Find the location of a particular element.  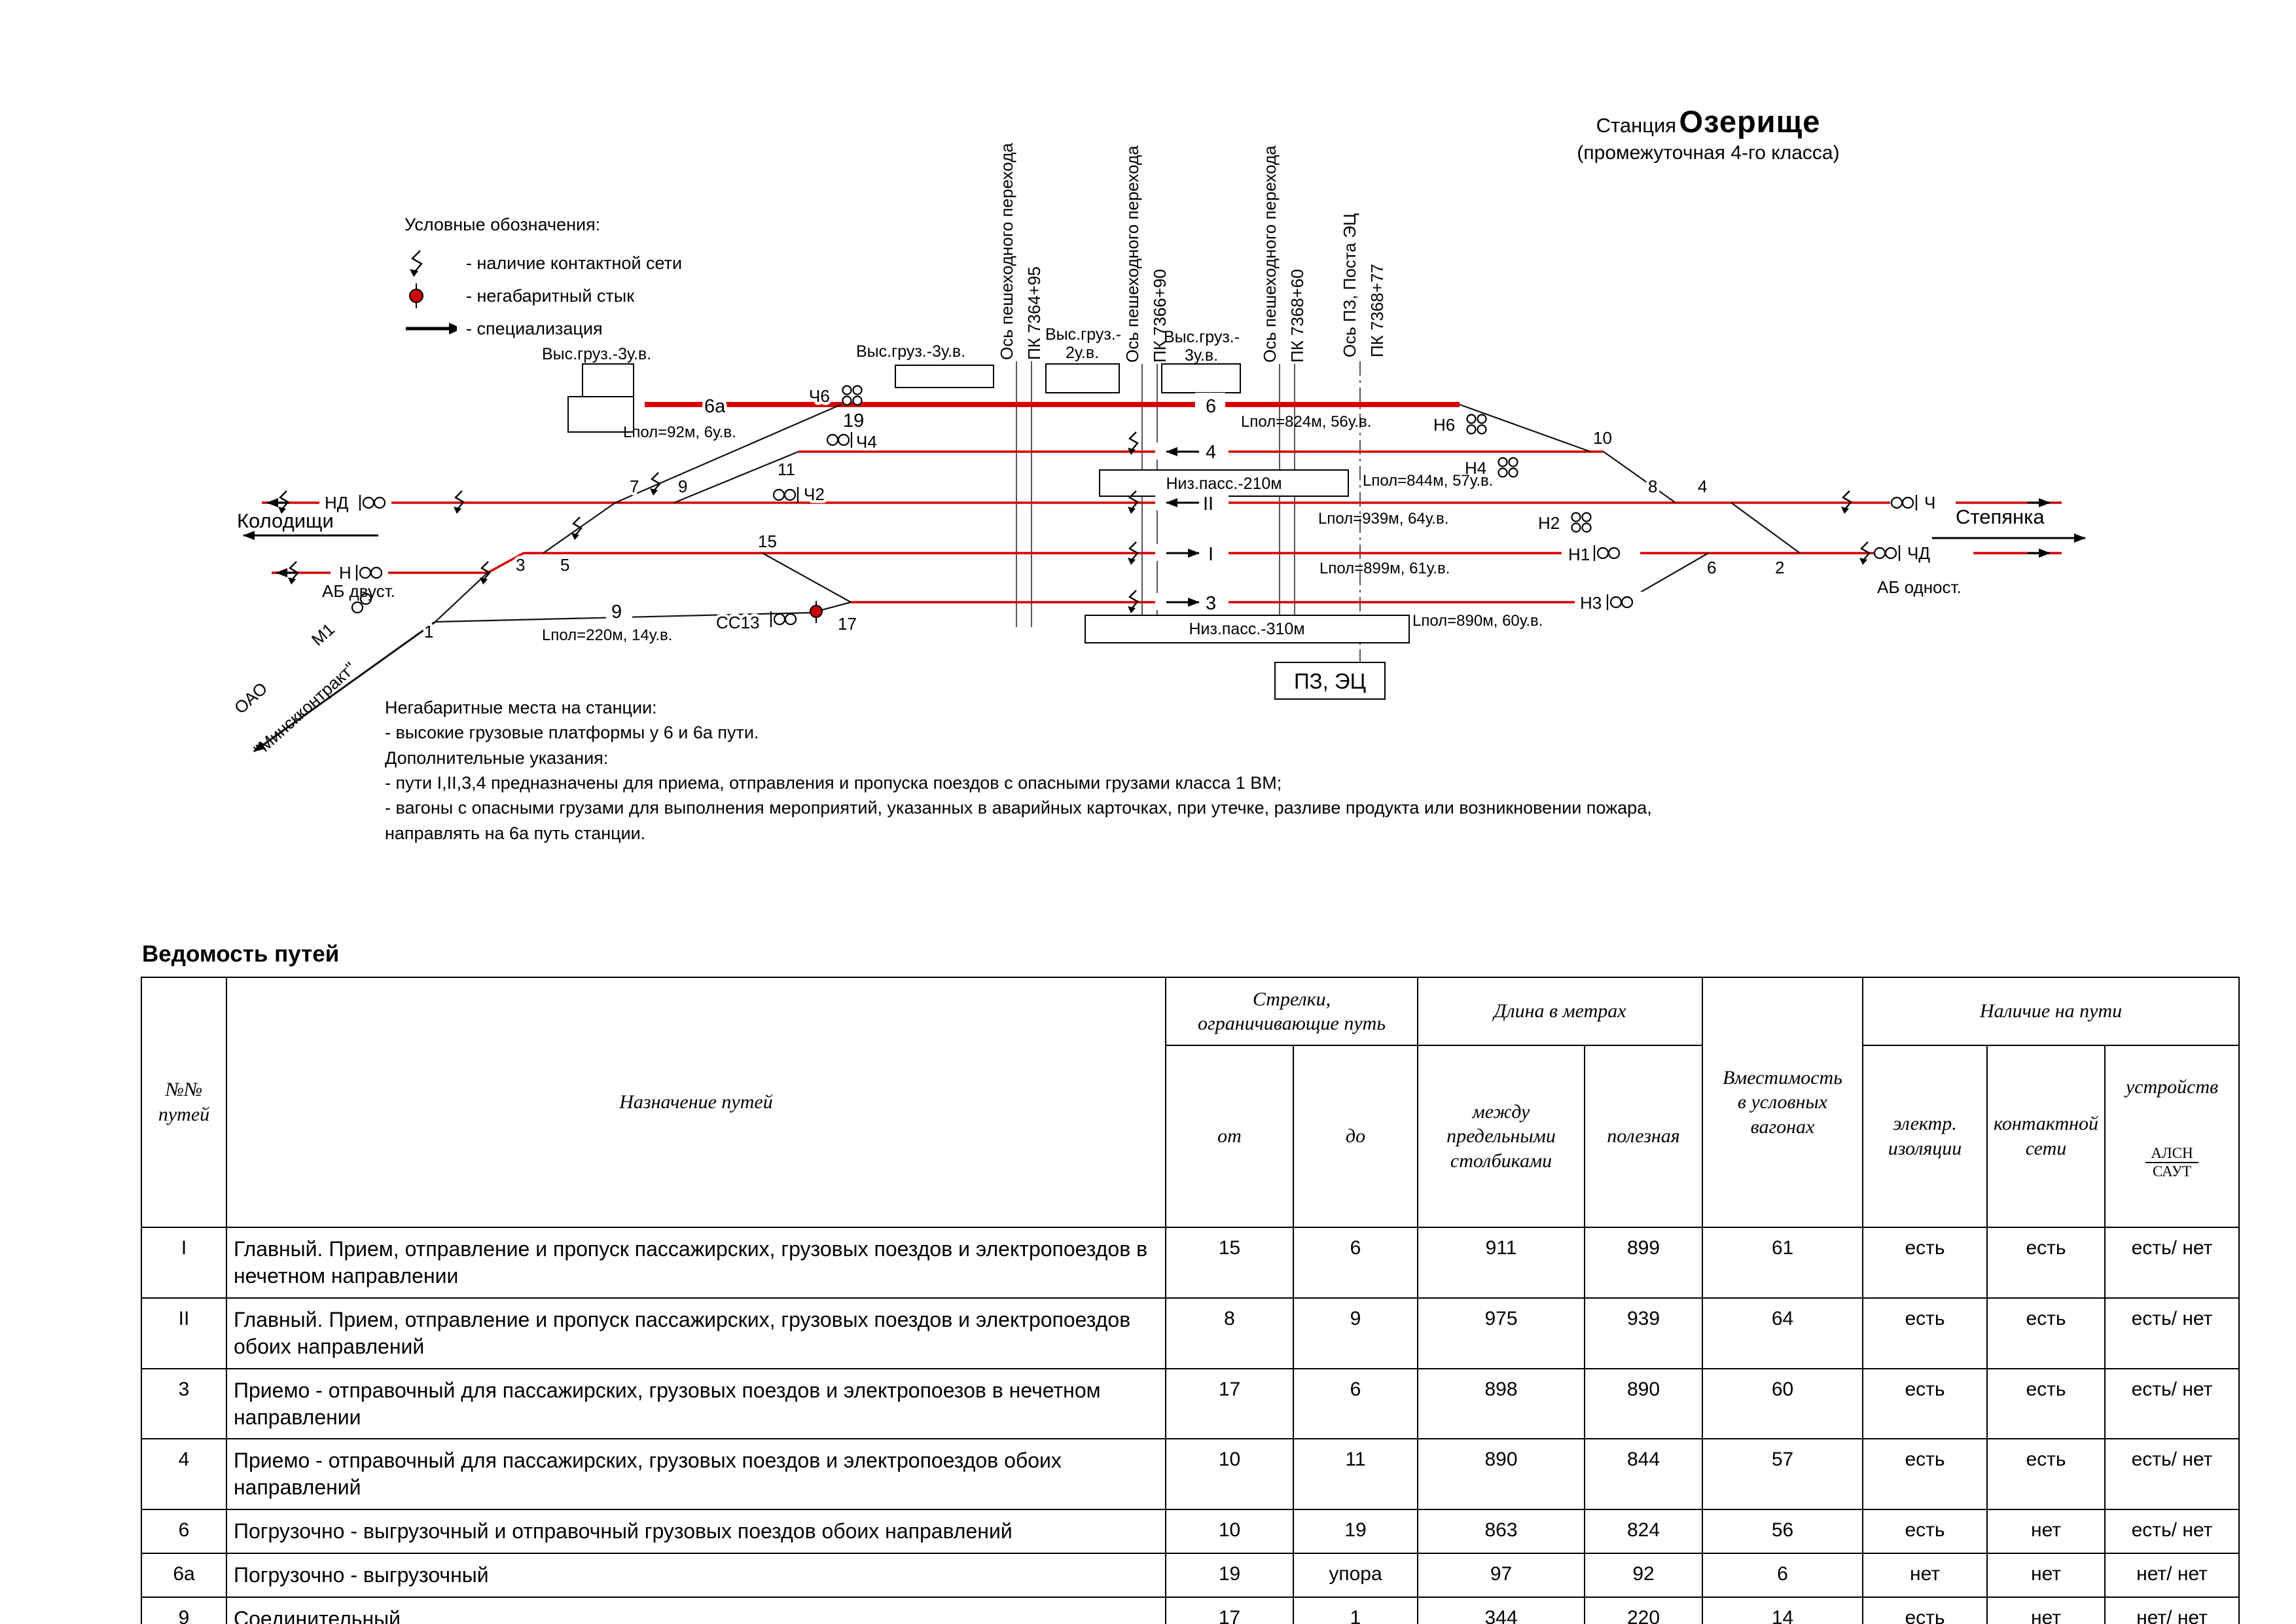

oversize-joint-icon is located at coordinates (430, 296).